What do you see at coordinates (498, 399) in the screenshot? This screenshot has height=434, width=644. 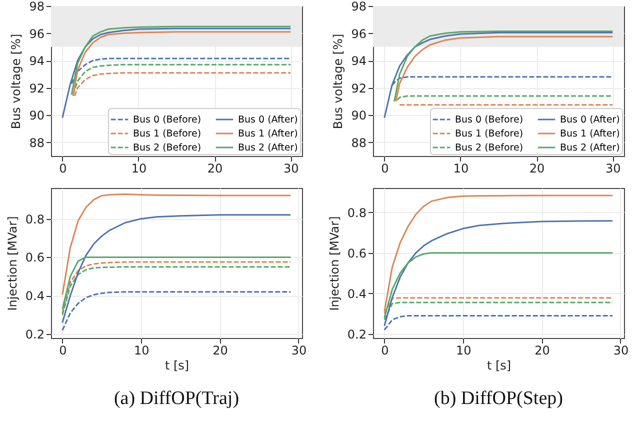 I see `text: (b) DiffOP(Step)` at bounding box center [498, 399].